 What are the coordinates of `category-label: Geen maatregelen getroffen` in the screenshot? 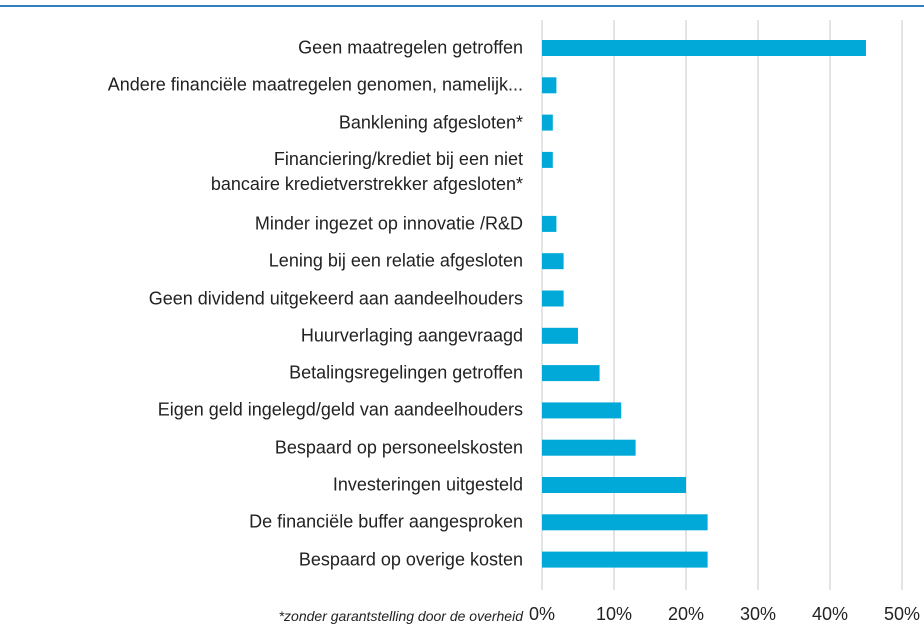 It's located at (410, 47).